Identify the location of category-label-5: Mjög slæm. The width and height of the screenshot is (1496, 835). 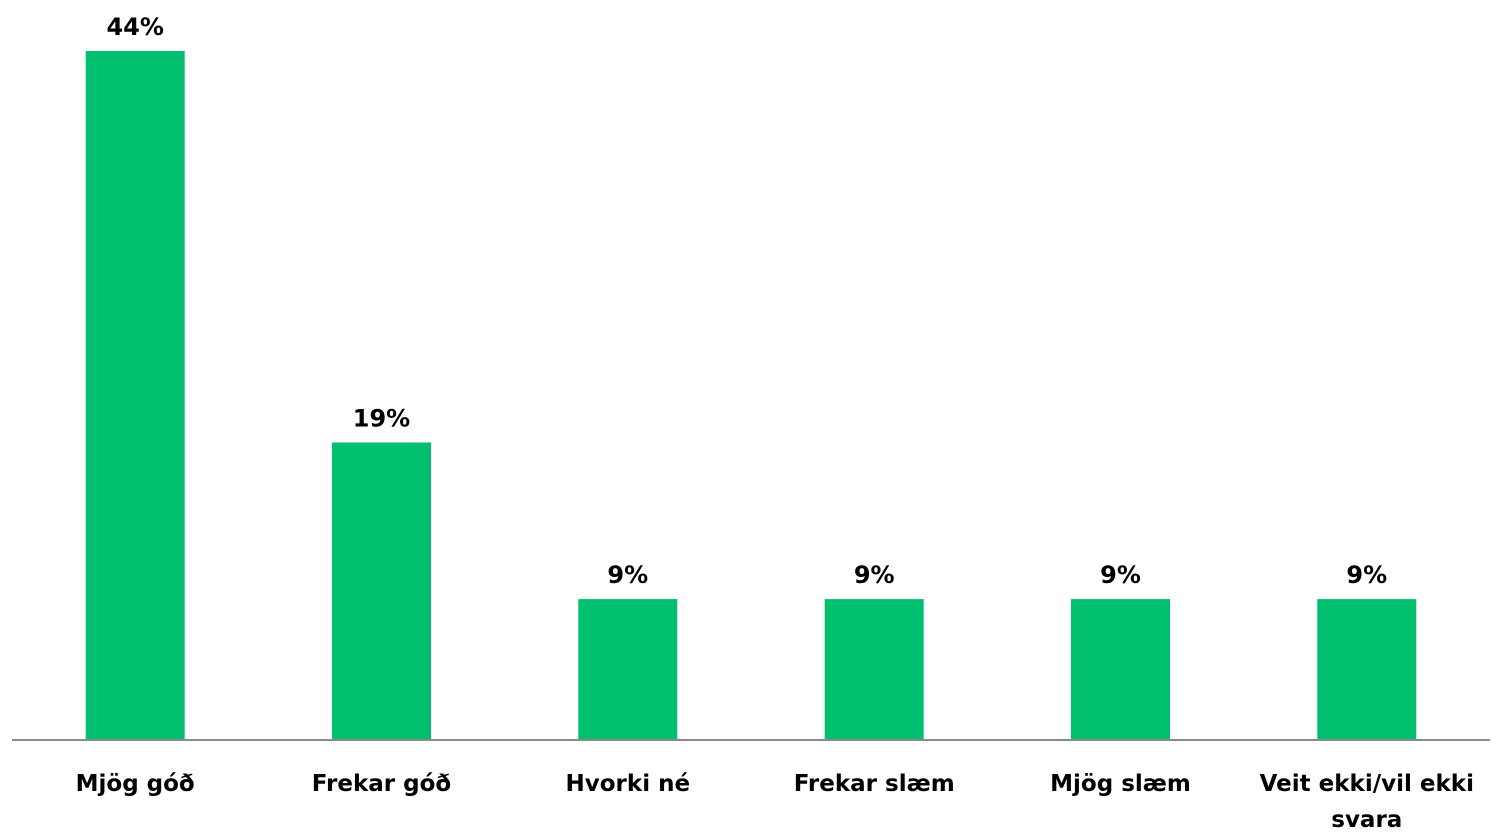
(1120, 784).